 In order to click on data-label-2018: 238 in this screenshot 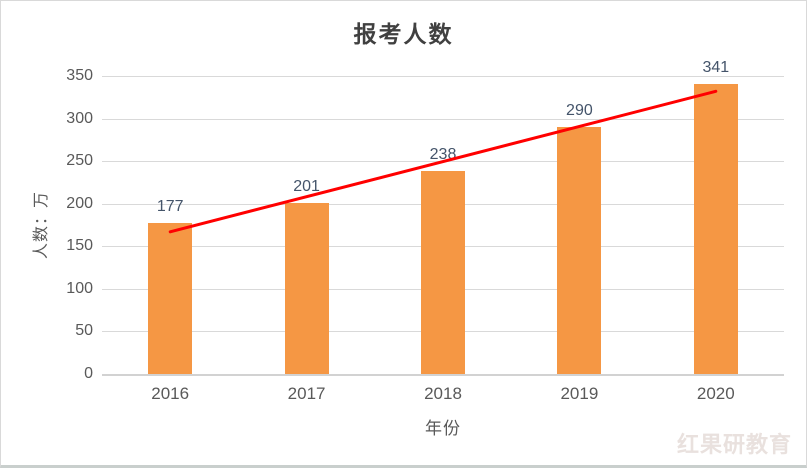, I will do `click(443, 155)`.